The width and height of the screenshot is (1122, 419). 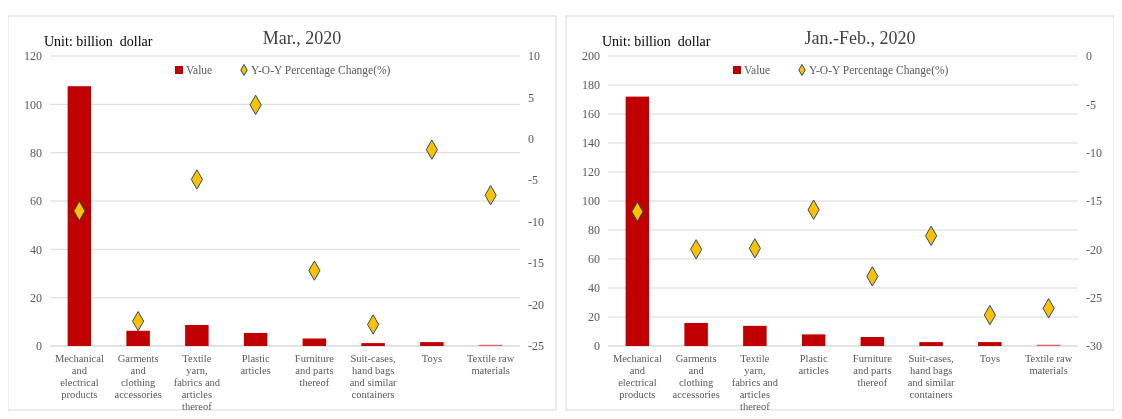 I want to click on chart-title: Mar., 2020, so click(x=302, y=38).